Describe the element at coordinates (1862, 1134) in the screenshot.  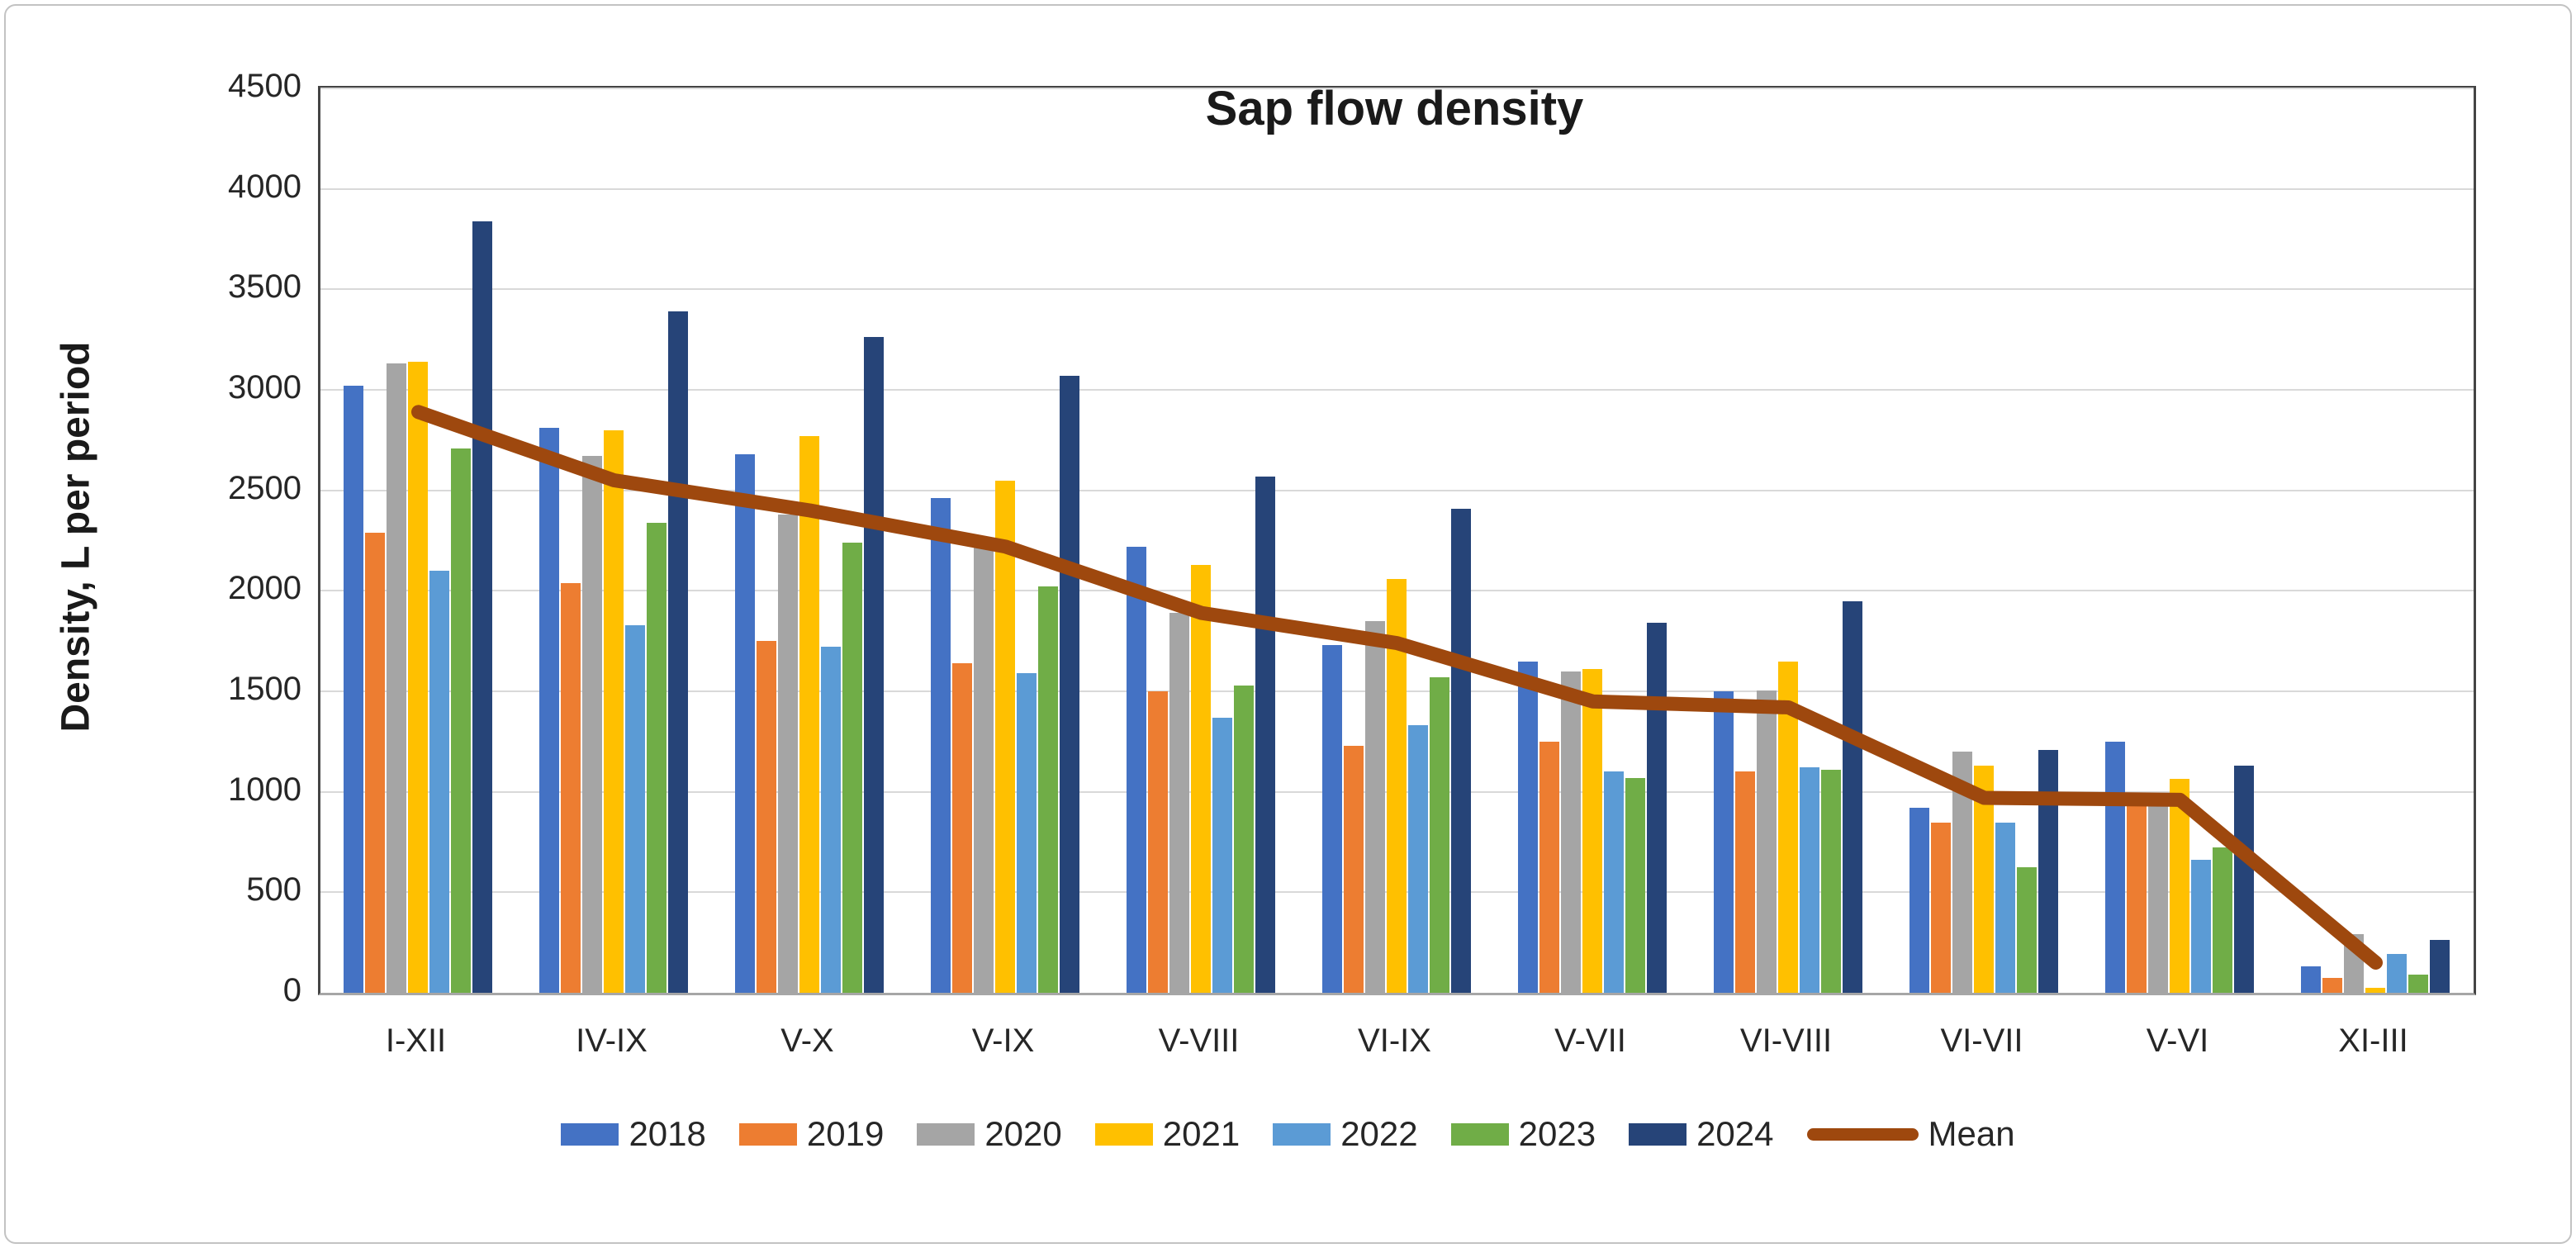
I see `legend-swatch-Mean` at that location.